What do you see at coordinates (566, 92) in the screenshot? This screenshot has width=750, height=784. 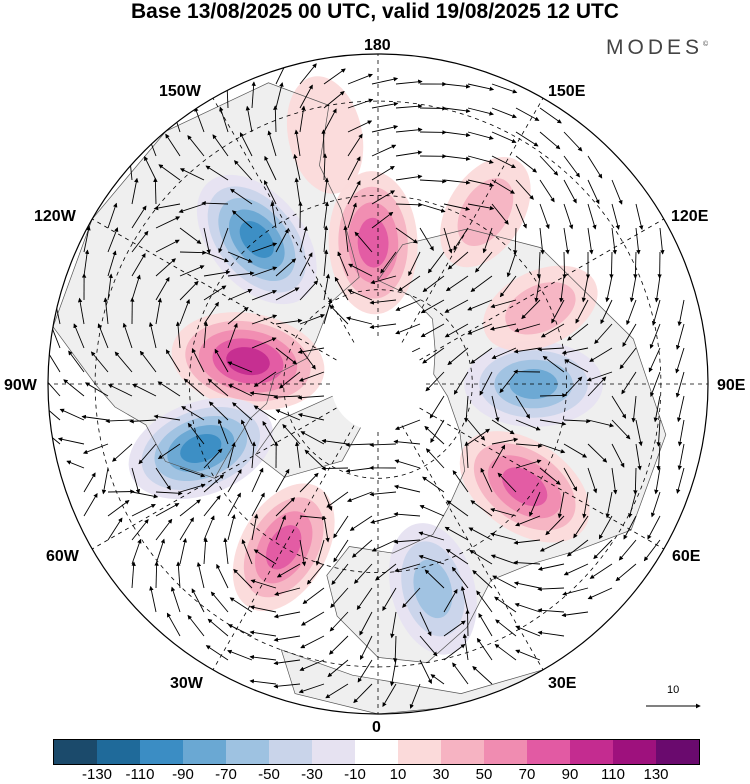 I see `lon-label-150e: 150E` at bounding box center [566, 92].